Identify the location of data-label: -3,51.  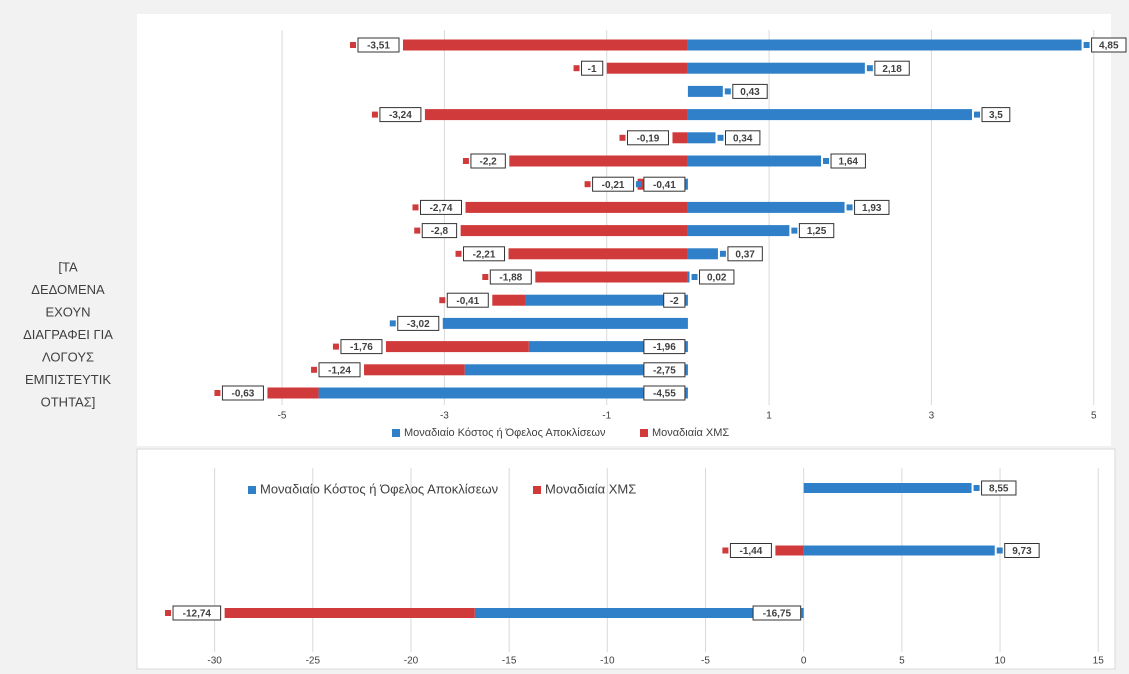
(378, 46).